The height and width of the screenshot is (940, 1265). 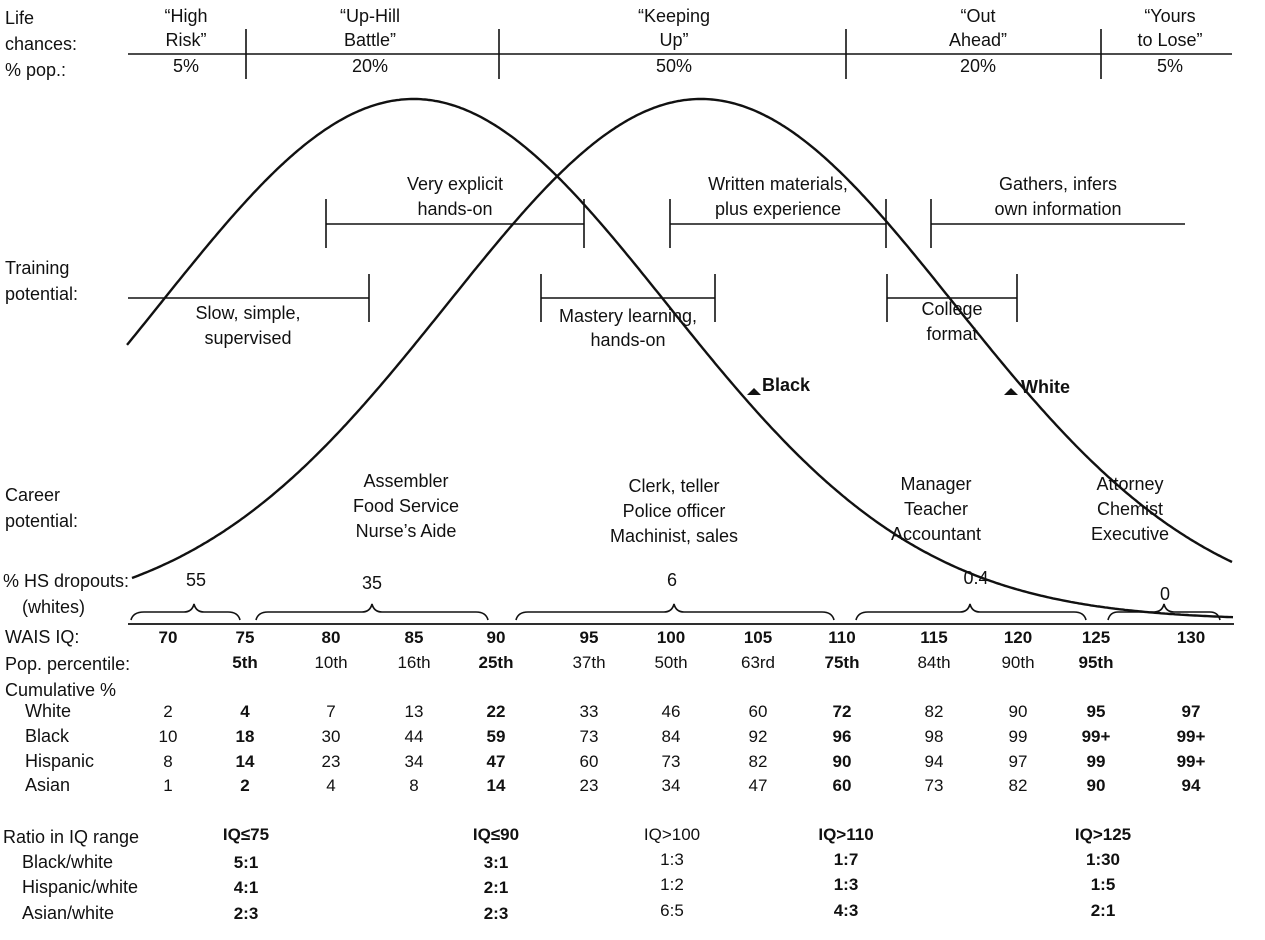 I want to click on career-label-line1: Career, so click(x=32, y=495).